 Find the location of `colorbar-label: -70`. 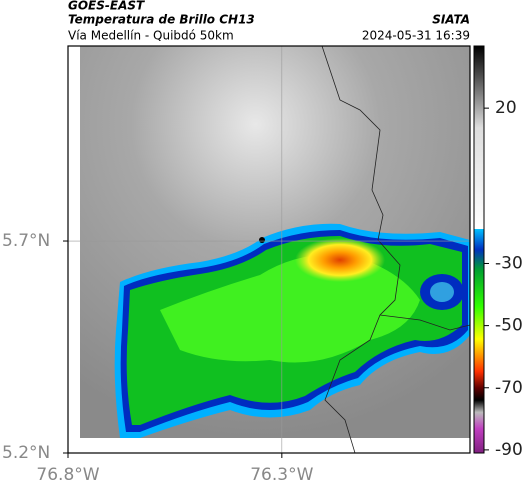

colorbar-label: -70 is located at coordinates (509, 388).